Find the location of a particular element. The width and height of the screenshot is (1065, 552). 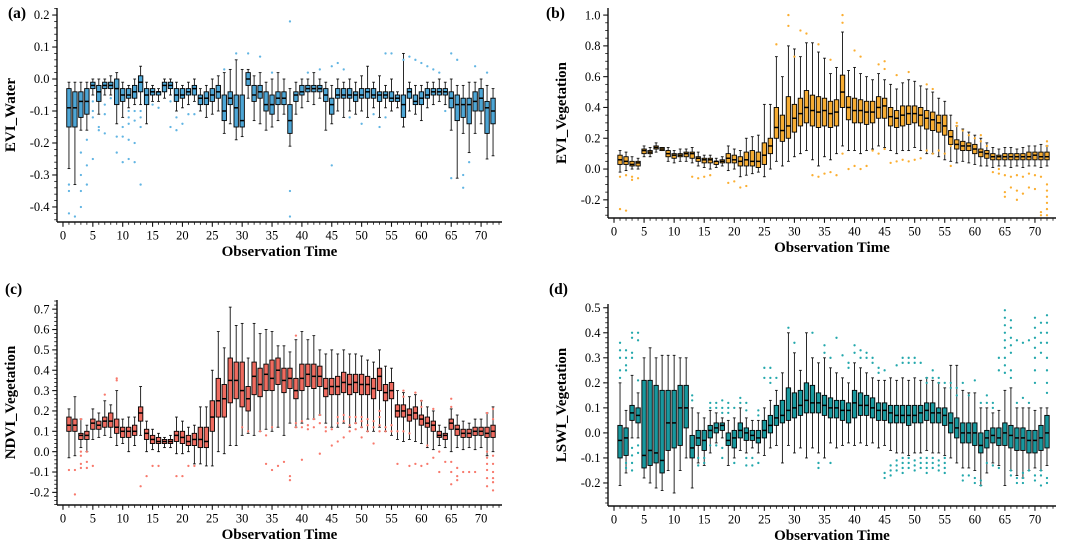

svg-text: (c) is located at coordinates (13, 289).